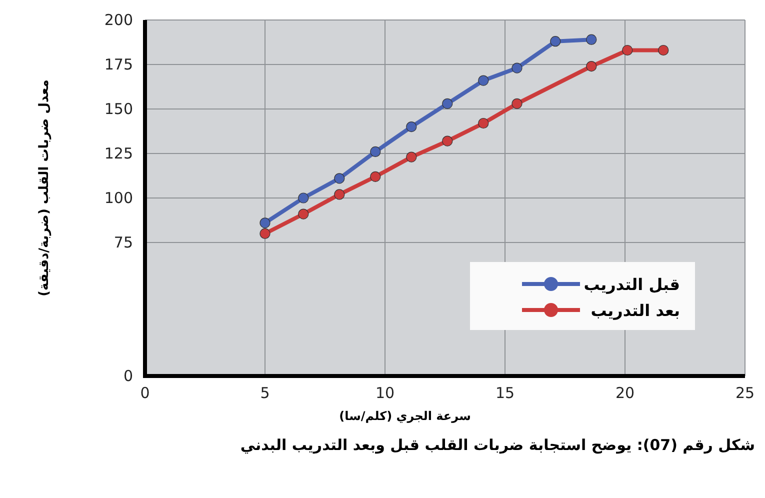  What do you see at coordinates (123, 243) in the screenshot?
I see `y-tick-label: 75` at bounding box center [123, 243].